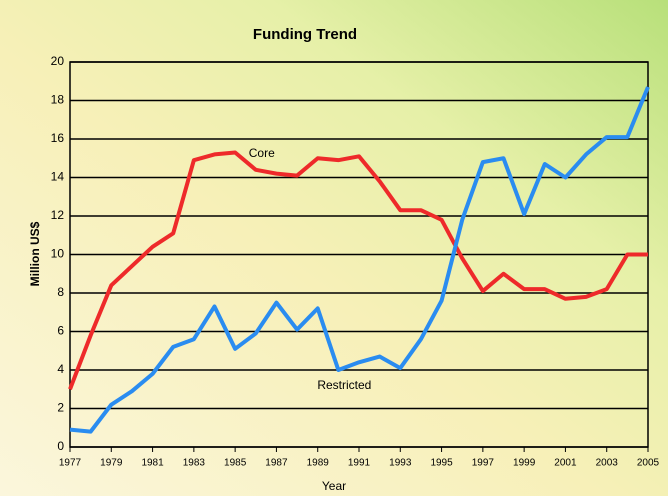 This screenshot has width=668, height=496. I want to click on y-tick-label: 20, so click(58, 61).